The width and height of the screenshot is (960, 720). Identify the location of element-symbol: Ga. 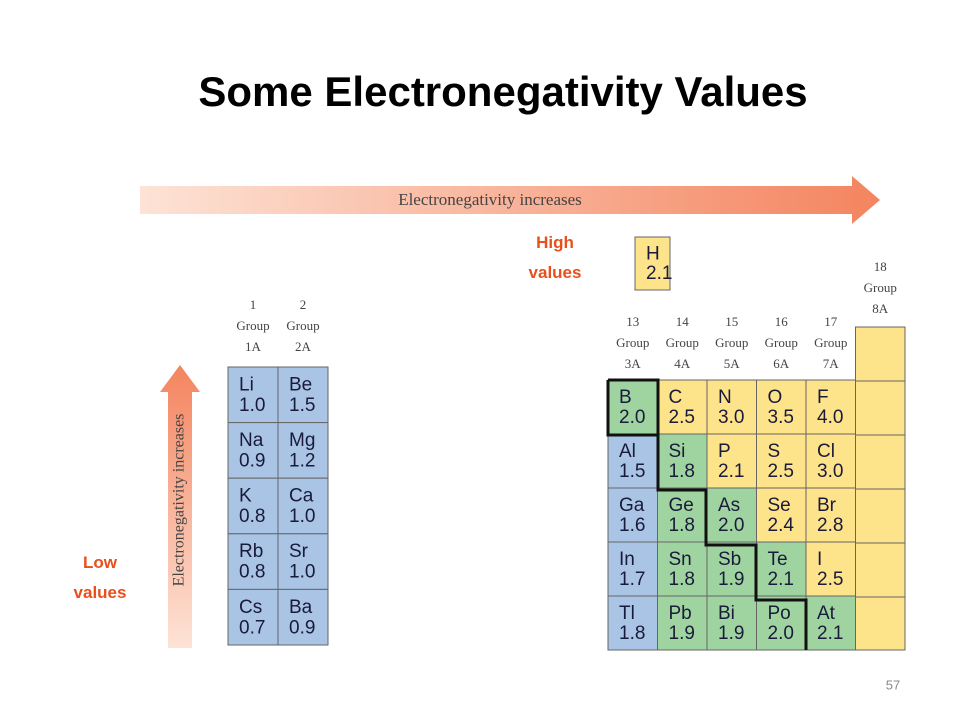
(632, 505).